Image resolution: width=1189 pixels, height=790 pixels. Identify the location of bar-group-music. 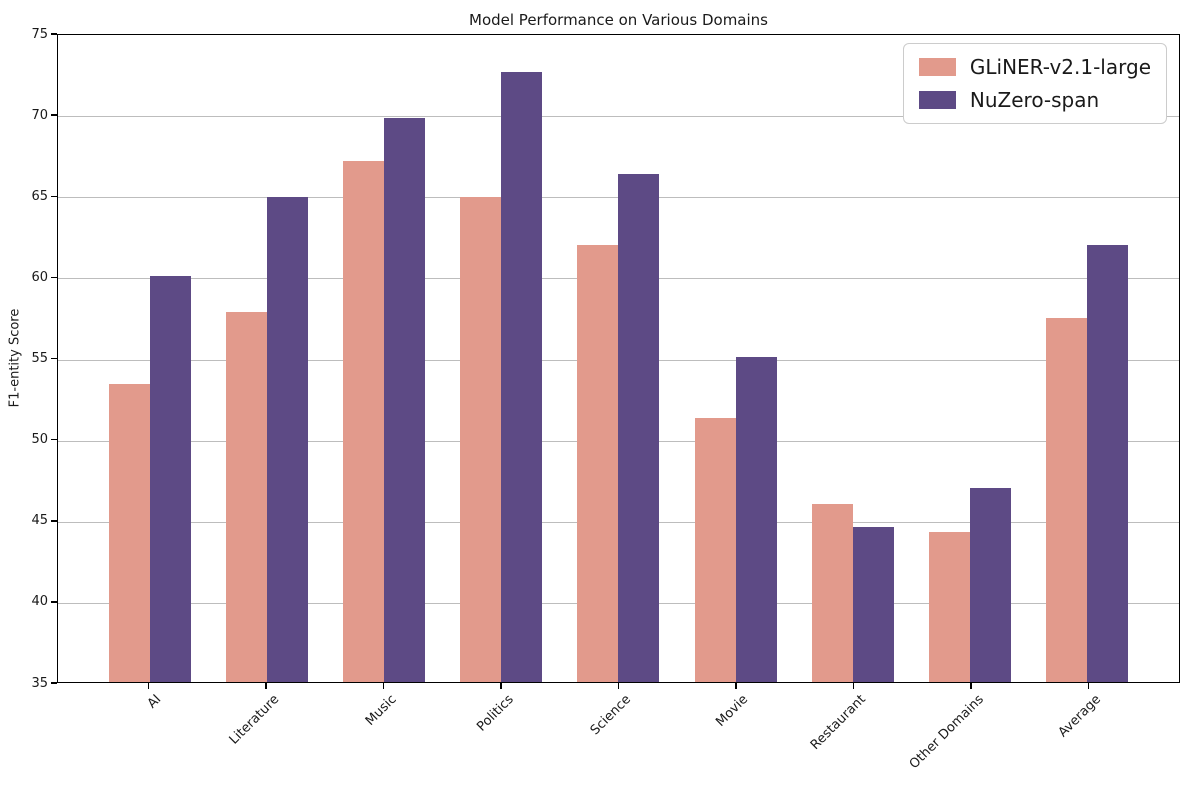
(383, 358).